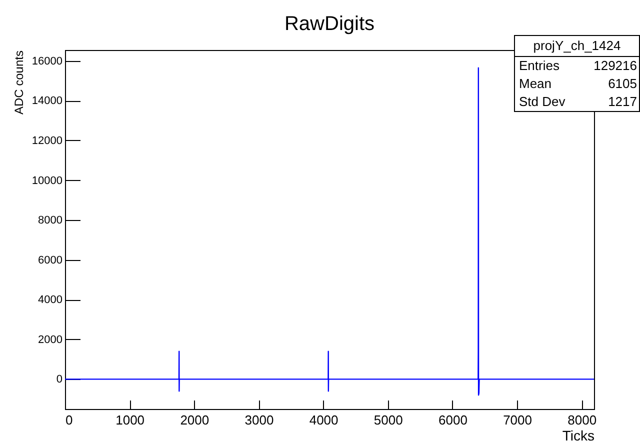 This screenshot has width=640, height=442. I want to click on y-tick-label: 10000, so click(47, 180).